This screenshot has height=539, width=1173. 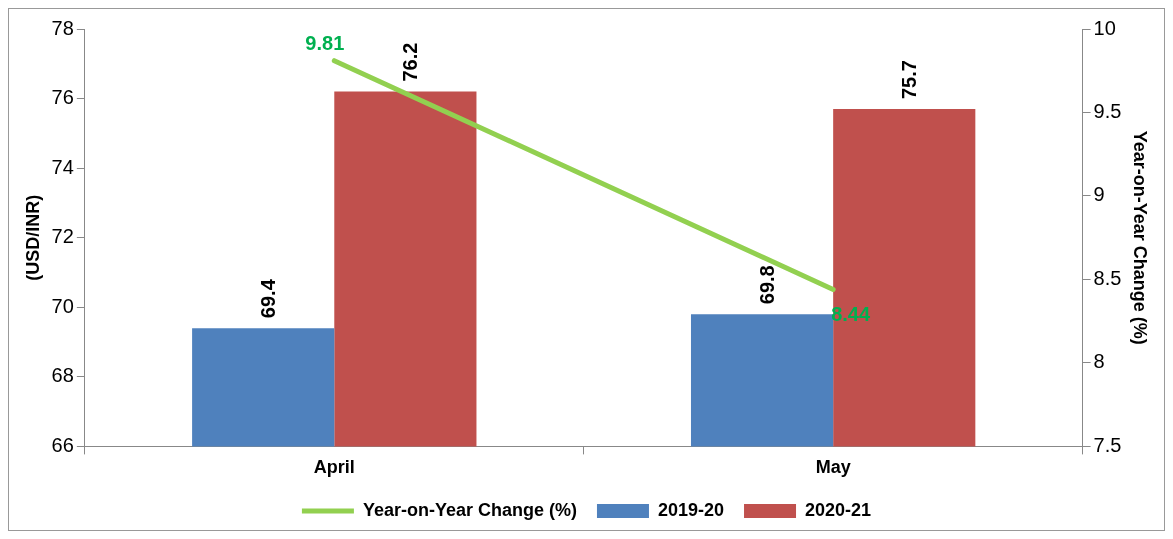 I want to click on x-tick-label: April, so click(x=334, y=467).